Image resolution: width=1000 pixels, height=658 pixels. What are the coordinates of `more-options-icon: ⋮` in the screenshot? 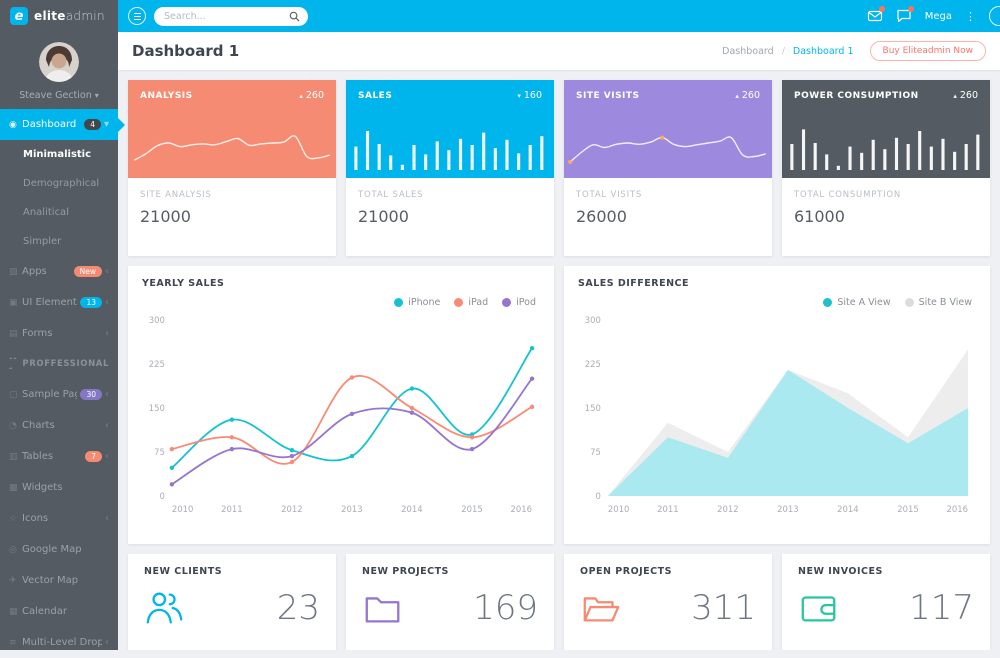 It's located at (970, 16).